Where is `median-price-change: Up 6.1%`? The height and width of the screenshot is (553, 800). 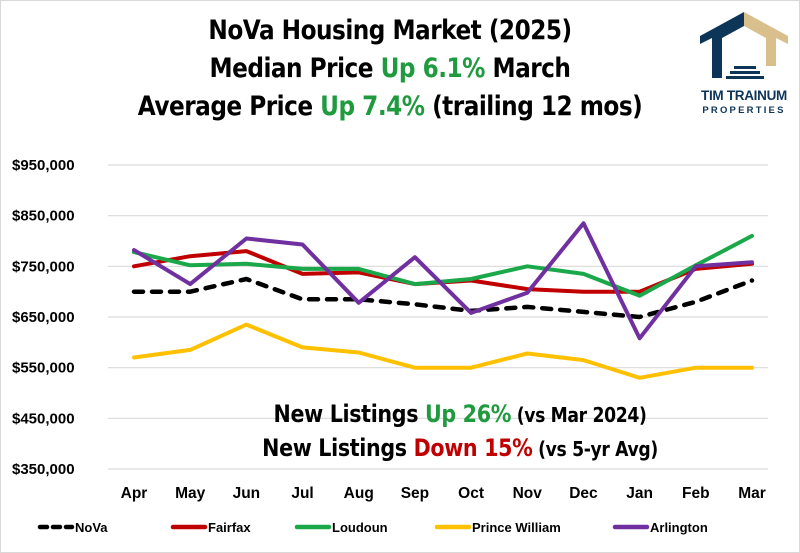 median-price-change: Up 6.1% is located at coordinates (433, 68).